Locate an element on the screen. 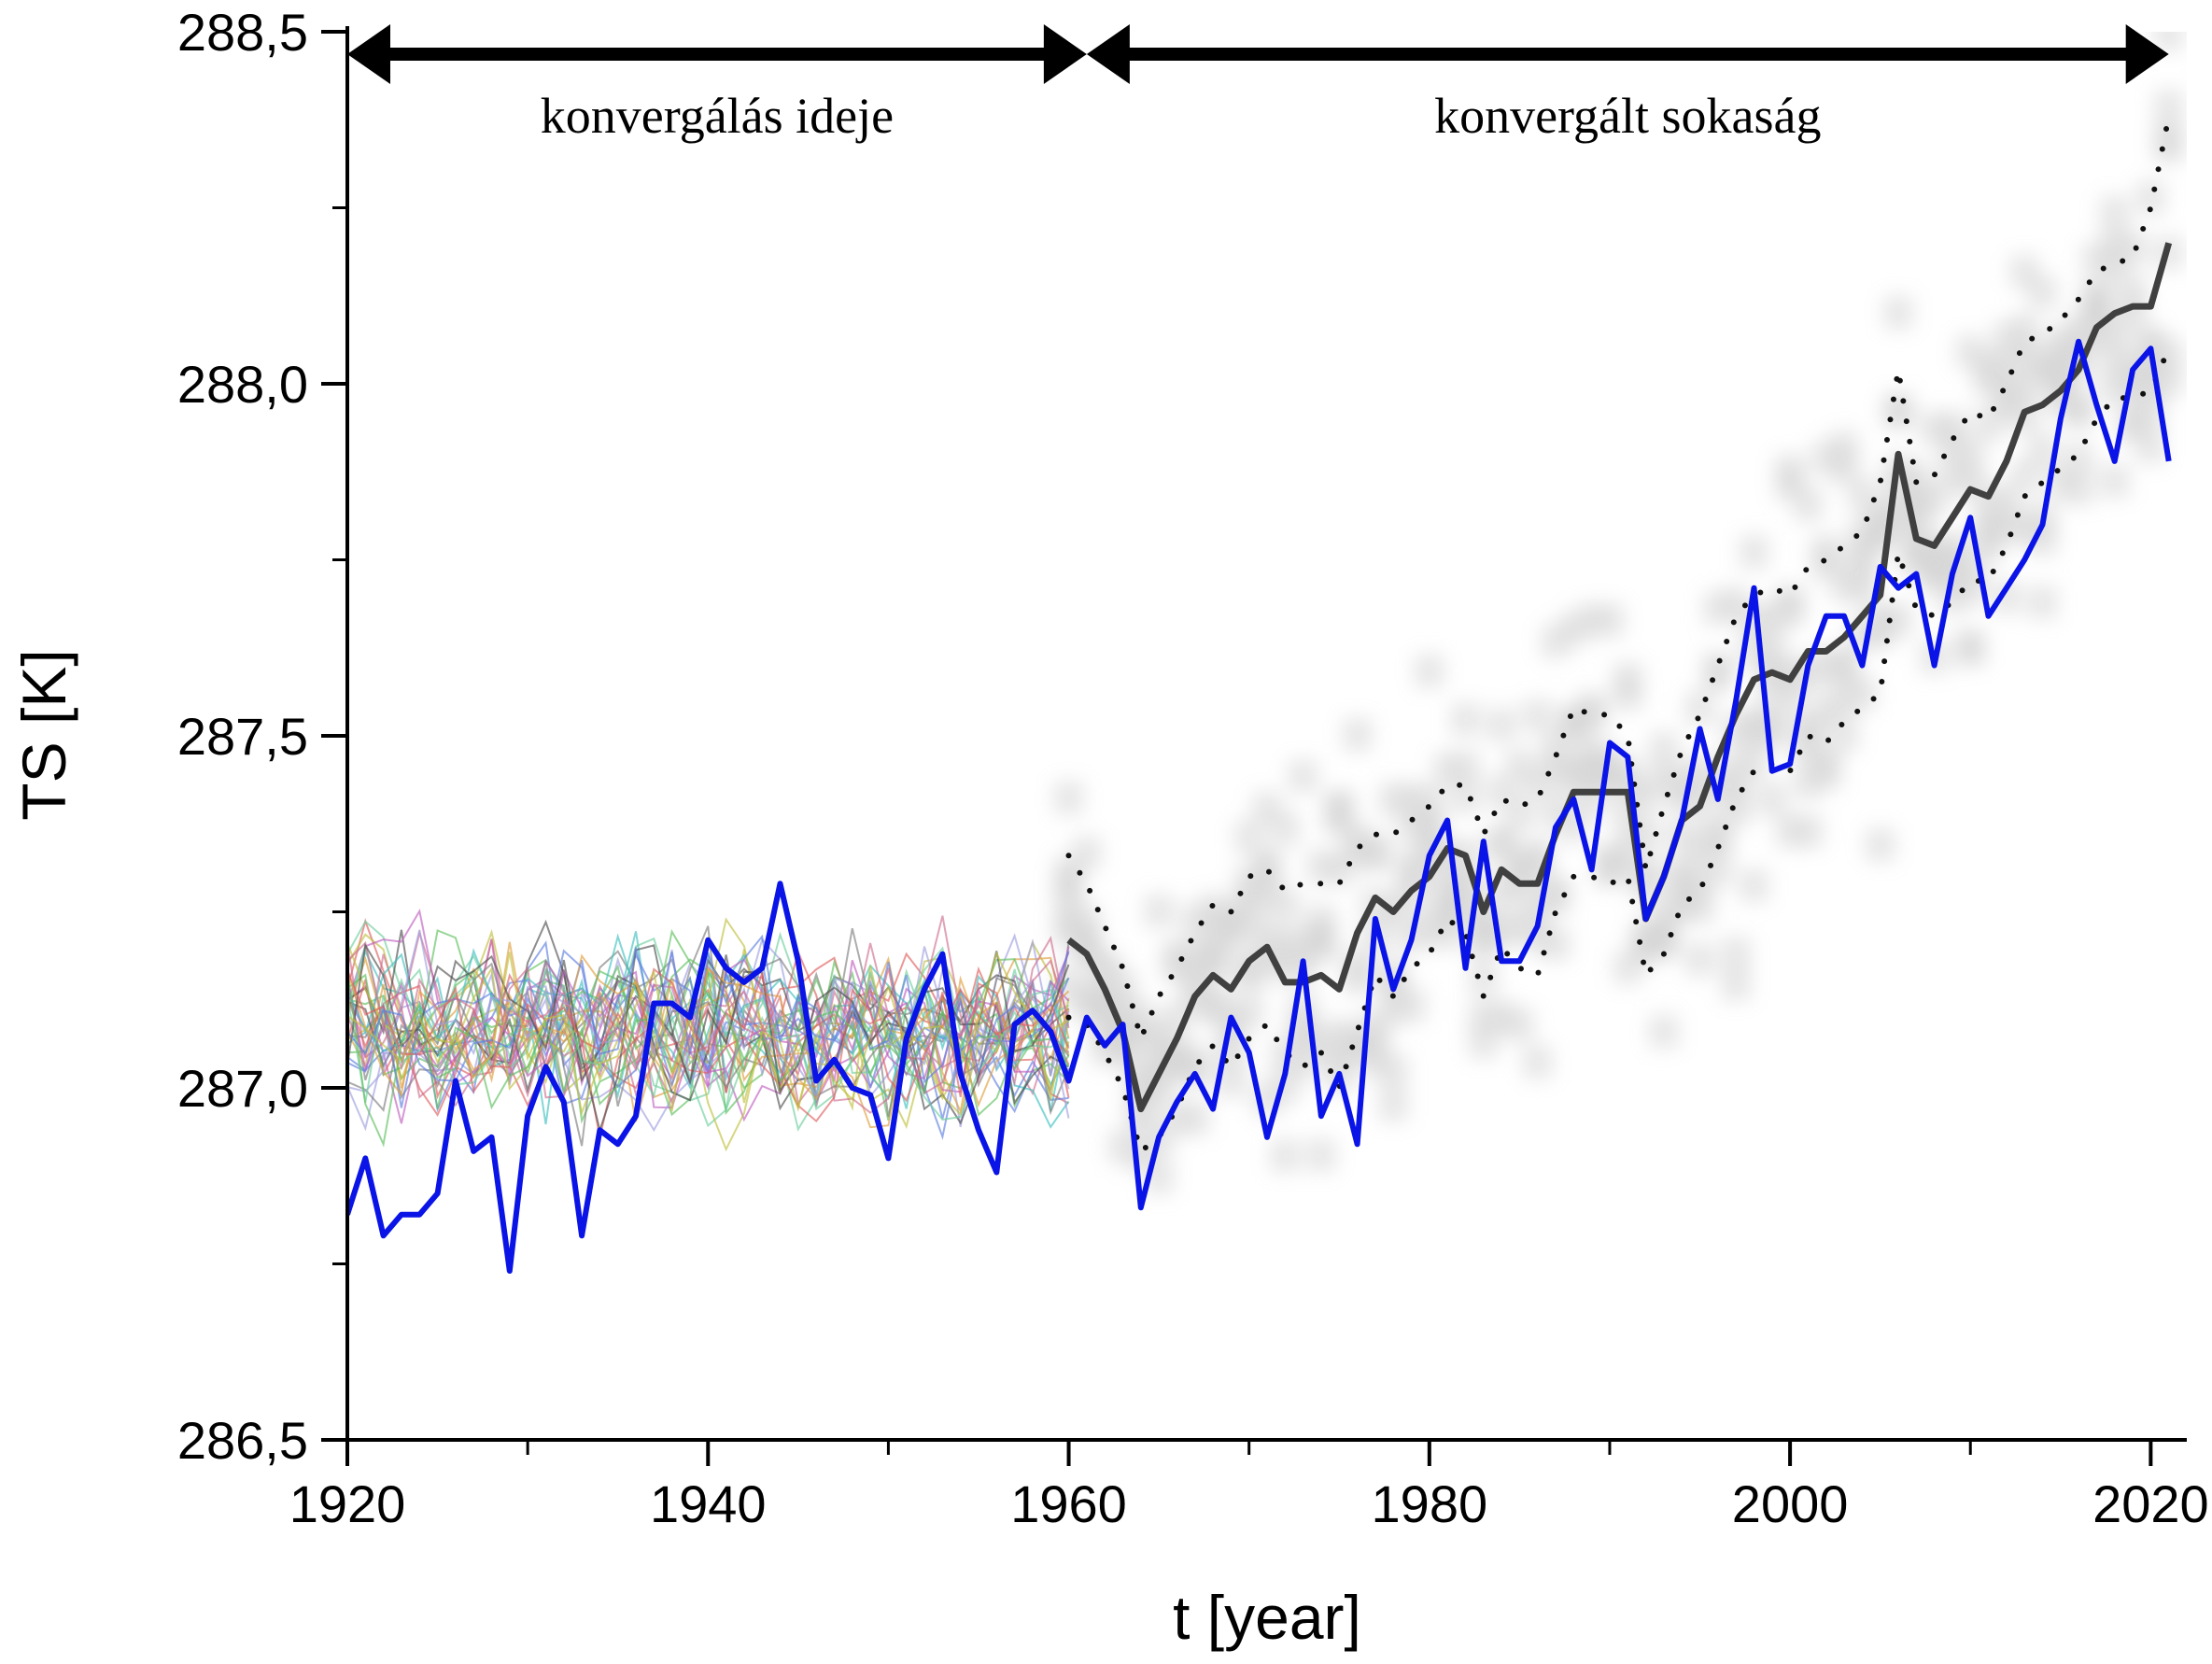 The width and height of the screenshot is (2212, 1664). x-tick-label: 1940 is located at coordinates (708, 1503).